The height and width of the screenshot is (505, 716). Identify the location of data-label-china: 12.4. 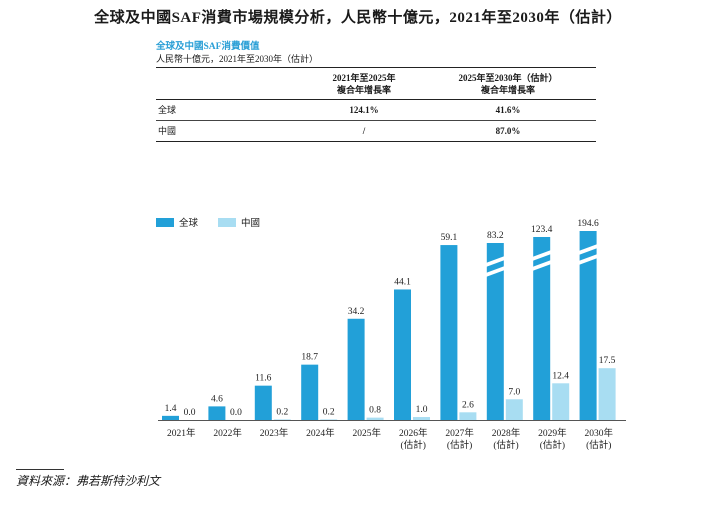
(560, 376).